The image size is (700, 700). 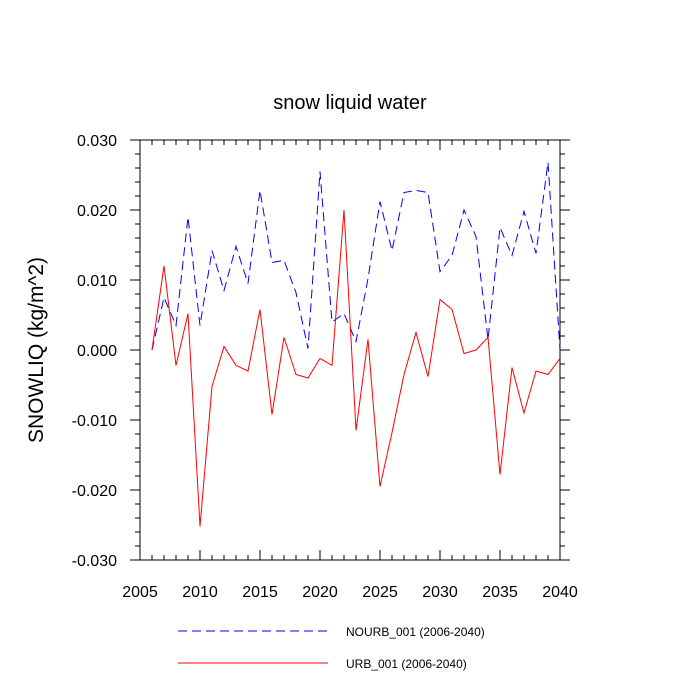 I want to click on x-tick-label: 2030, so click(x=440, y=592).